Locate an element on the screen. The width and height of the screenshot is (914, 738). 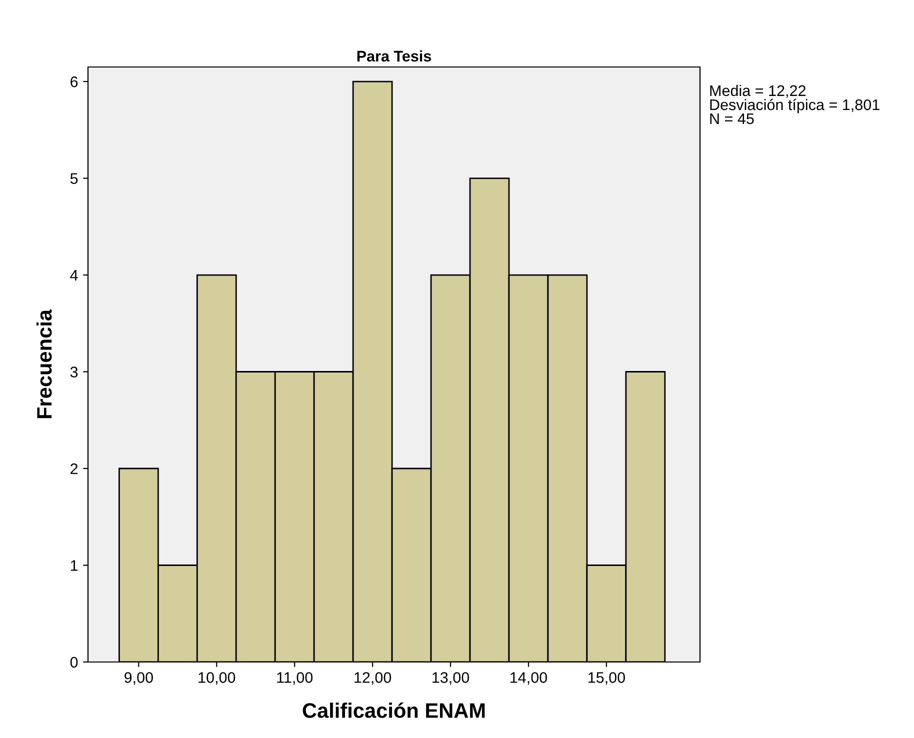
y-tick-label: 4 is located at coordinates (74, 275).